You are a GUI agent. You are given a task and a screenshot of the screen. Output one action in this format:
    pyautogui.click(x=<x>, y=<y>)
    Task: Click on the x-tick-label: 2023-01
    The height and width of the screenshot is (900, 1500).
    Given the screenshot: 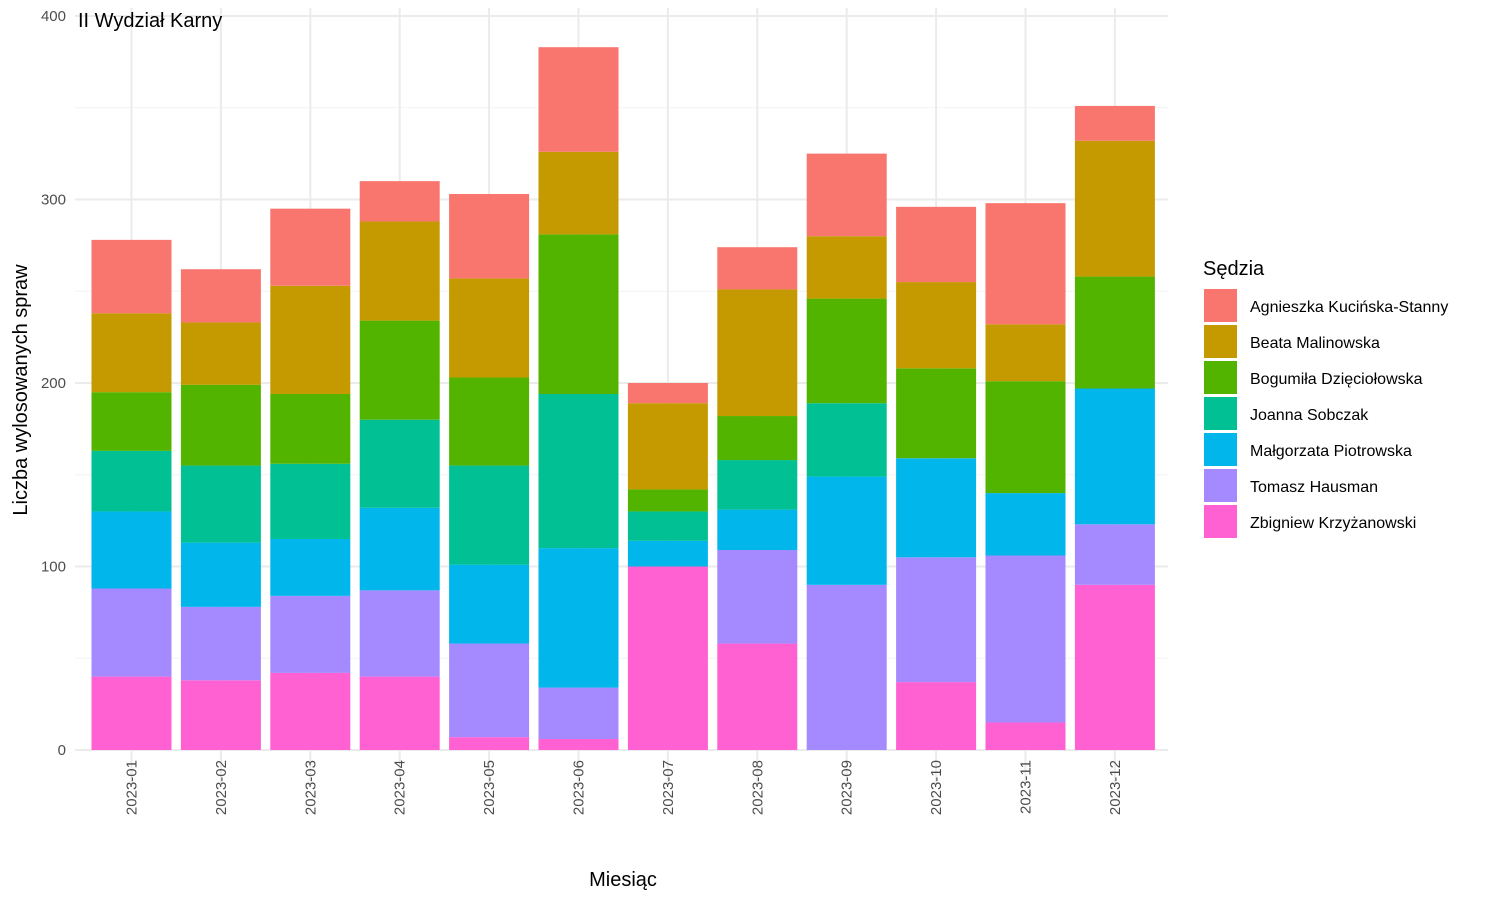 What is the action you would take?
    pyautogui.click(x=132, y=787)
    